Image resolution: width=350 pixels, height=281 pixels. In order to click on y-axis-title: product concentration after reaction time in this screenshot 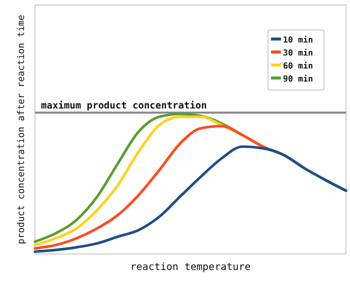, I will do `click(21, 129)`.